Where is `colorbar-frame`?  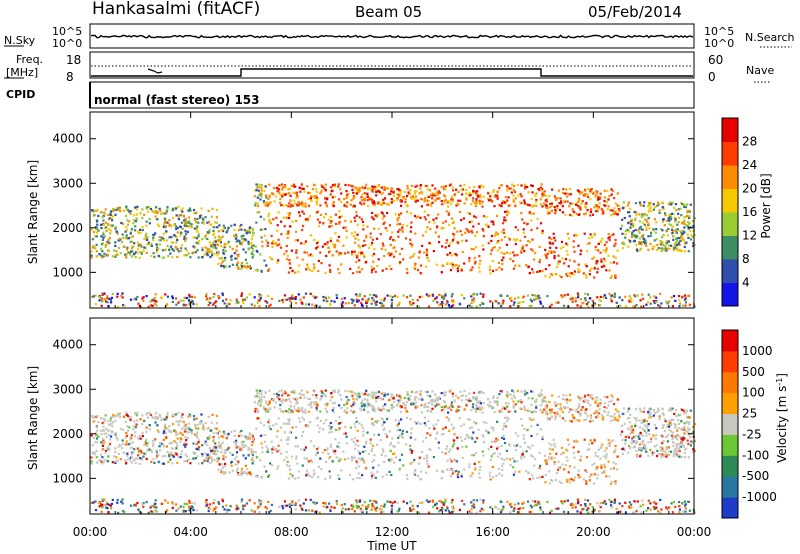 colorbar-frame is located at coordinates (730, 212).